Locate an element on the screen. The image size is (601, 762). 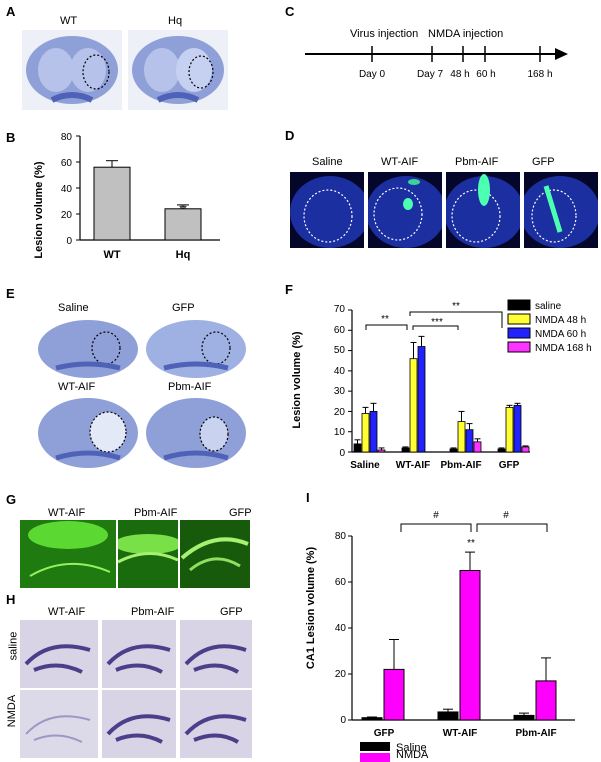
panel-d-label-3: GFP is located at coordinates (543, 162).